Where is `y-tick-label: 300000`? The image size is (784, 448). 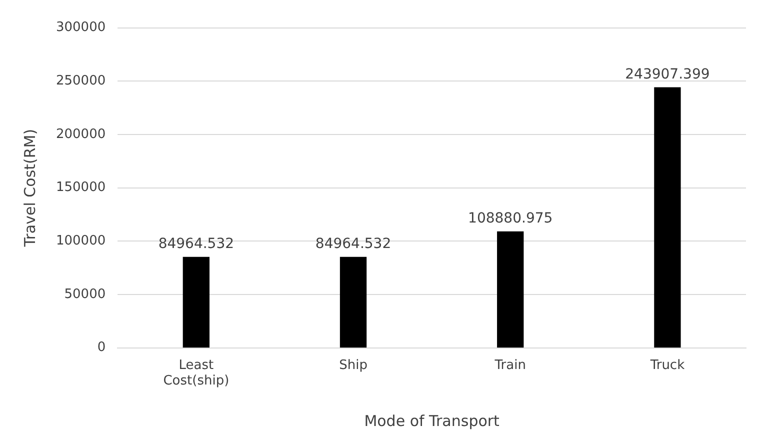 y-tick-label: 300000 is located at coordinates (81, 28).